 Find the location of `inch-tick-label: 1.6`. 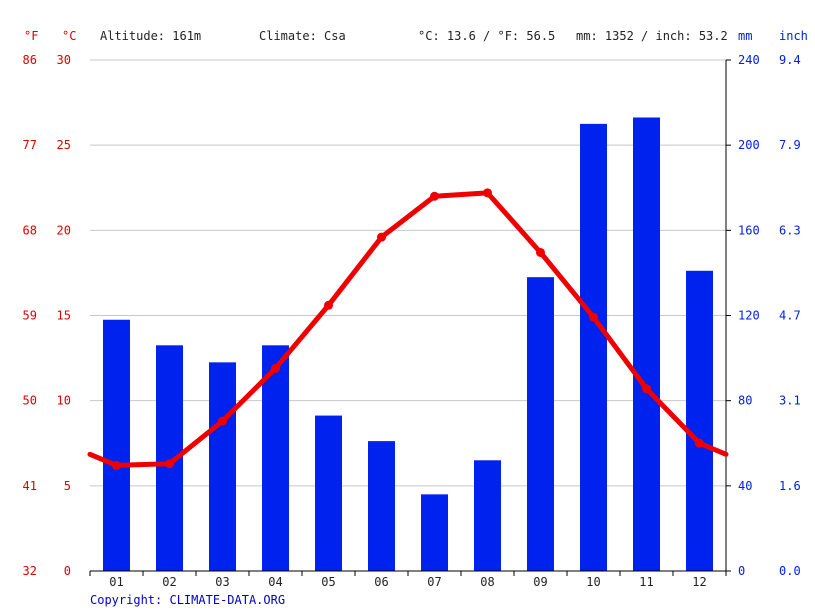

inch-tick-label: 1.6 is located at coordinates (790, 486).